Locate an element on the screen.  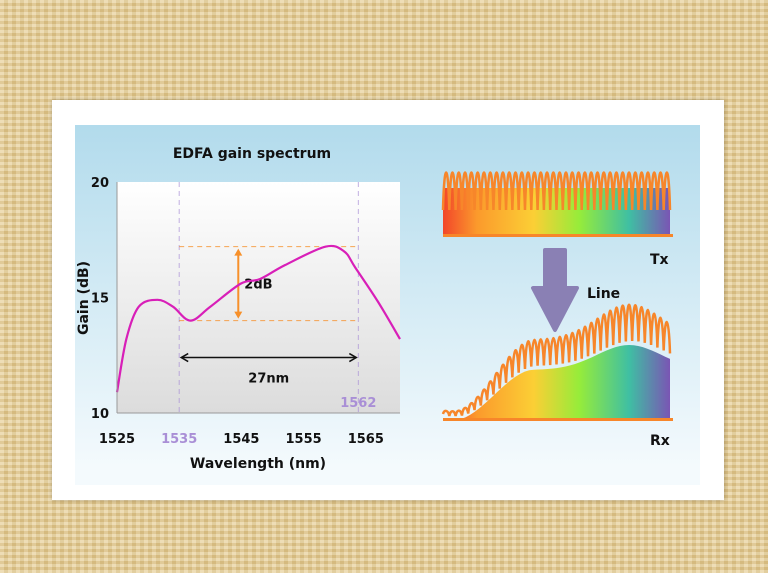
tx-channels is located at coordinates (556, 191).